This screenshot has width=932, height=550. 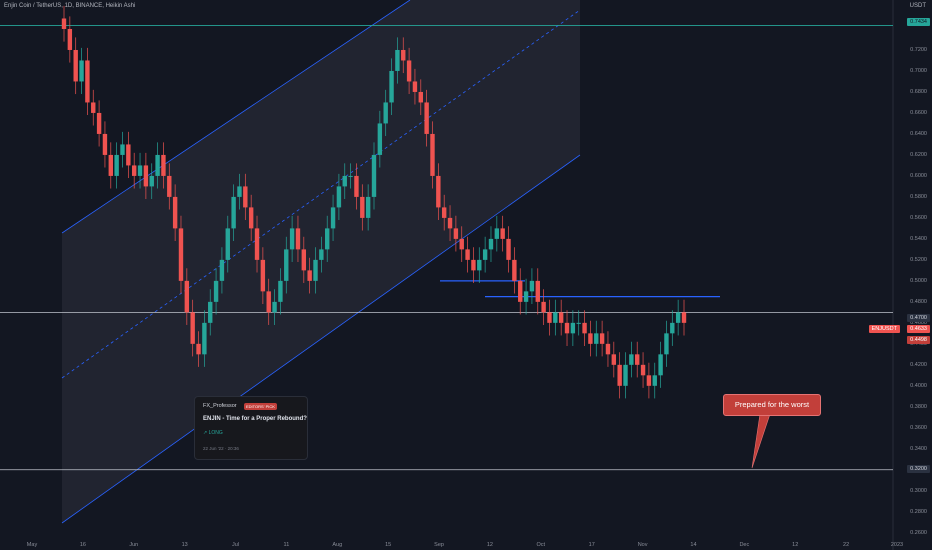 I want to click on time-tick-label: Jul, so click(x=236, y=545).